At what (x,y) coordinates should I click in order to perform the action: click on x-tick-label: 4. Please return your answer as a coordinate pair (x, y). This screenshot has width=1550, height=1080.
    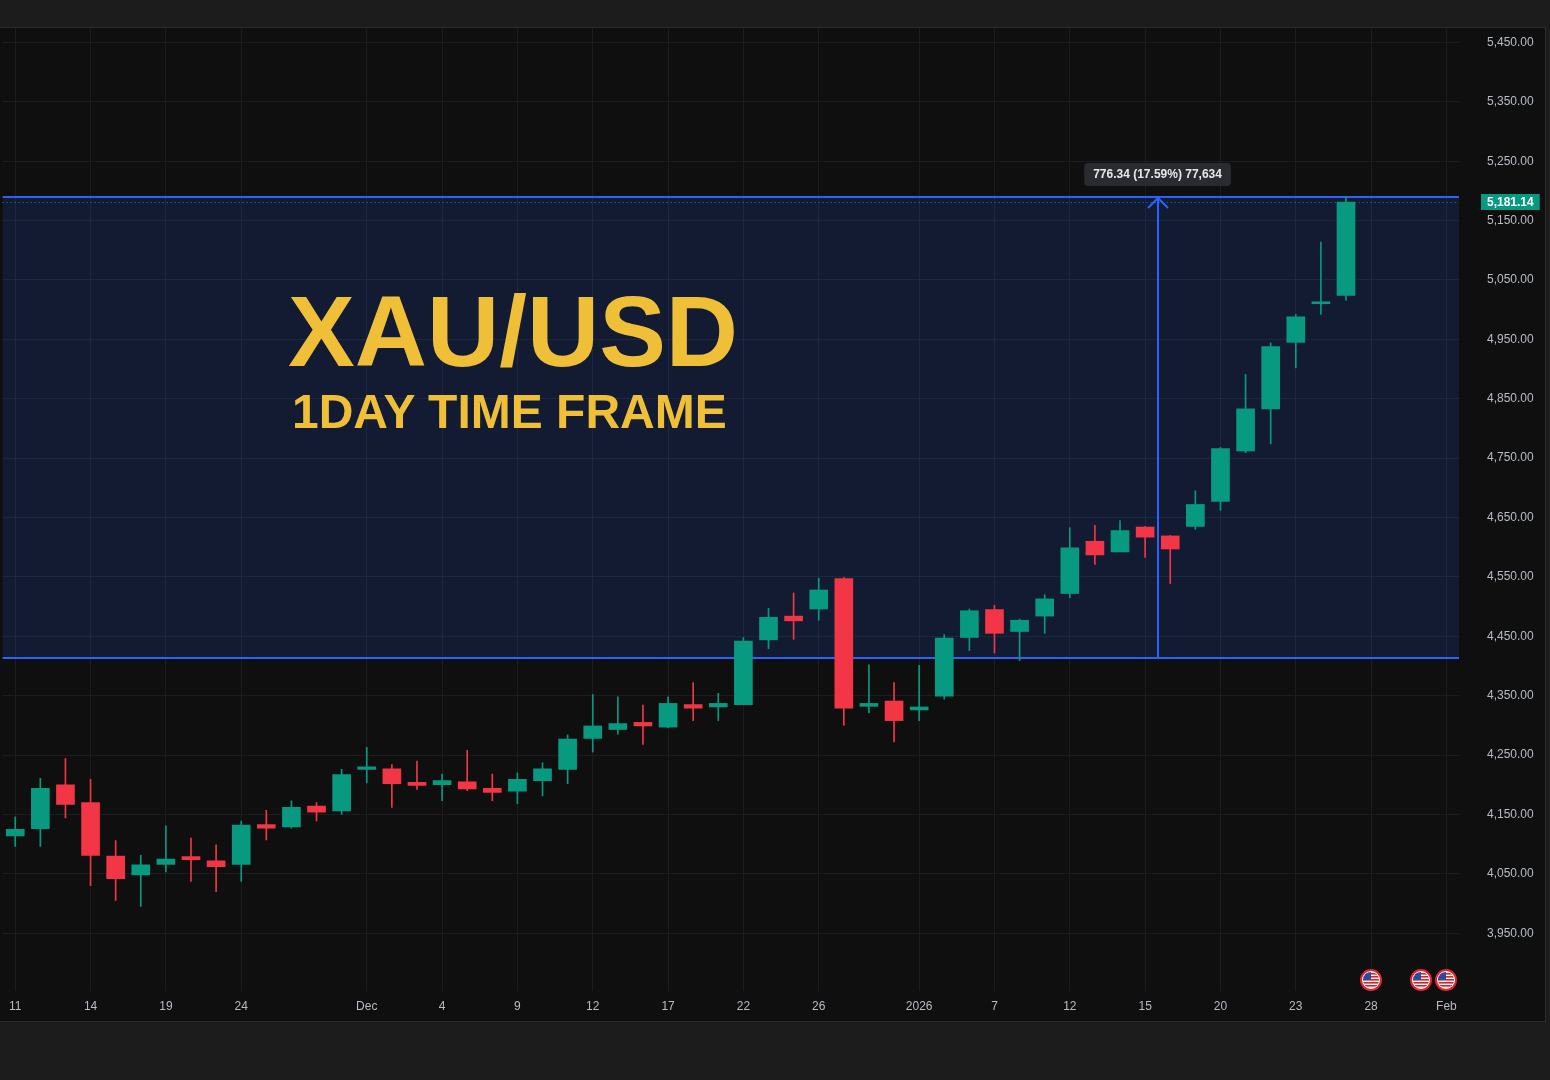
    Looking at the image, I should click on (442, 1006).